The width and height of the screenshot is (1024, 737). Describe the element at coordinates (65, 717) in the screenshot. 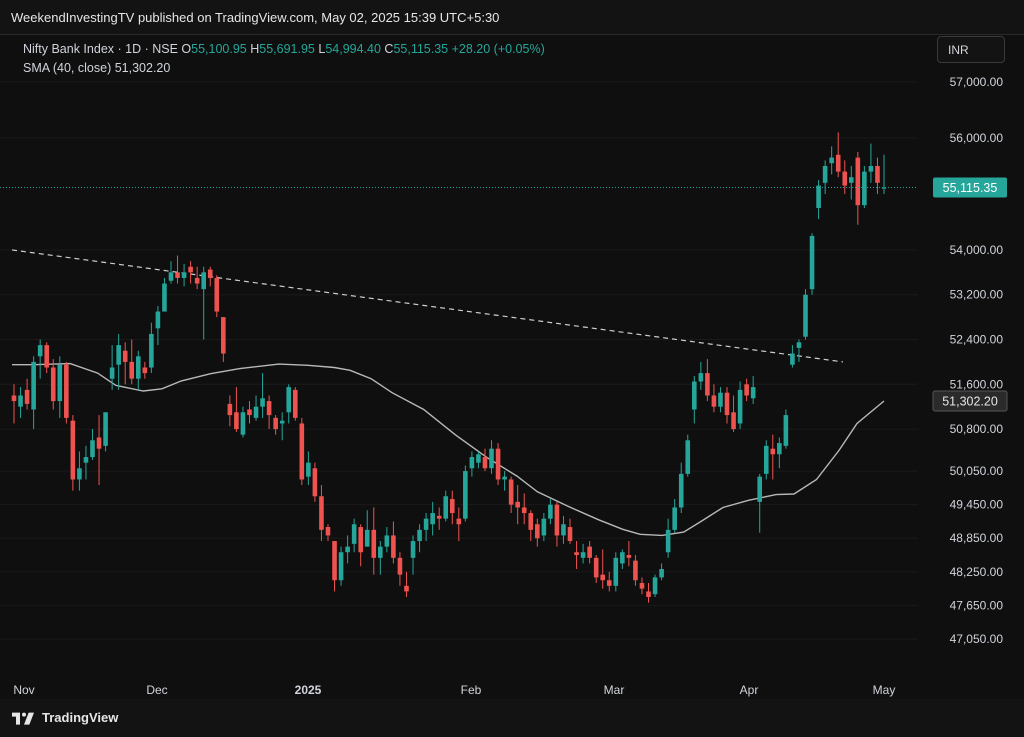

I see `tradingview-logo: TradingView` at that location.